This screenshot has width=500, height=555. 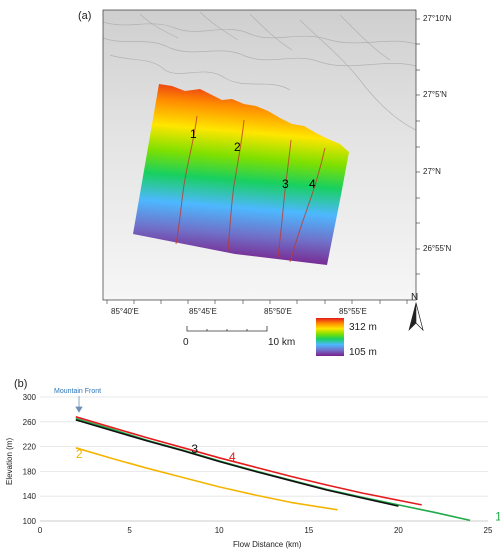 I want to click on x-tick-label: 10, so click(x=219, y=530).